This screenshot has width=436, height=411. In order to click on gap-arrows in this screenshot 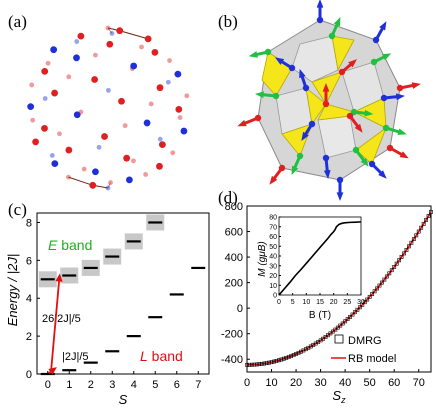, I will do `click(55, 324)`.